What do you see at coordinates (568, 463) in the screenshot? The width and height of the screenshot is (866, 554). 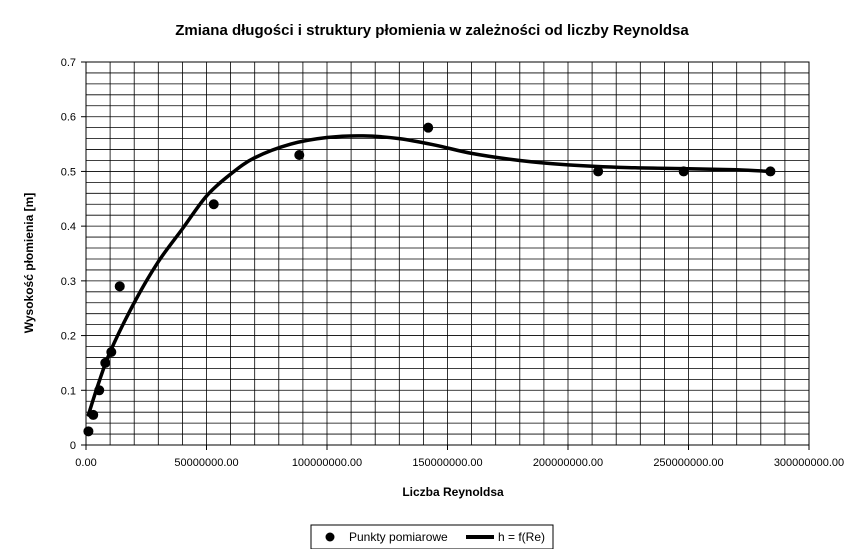 I see `x-tick-label: 200000000.00` at bounding box center [568, 463].